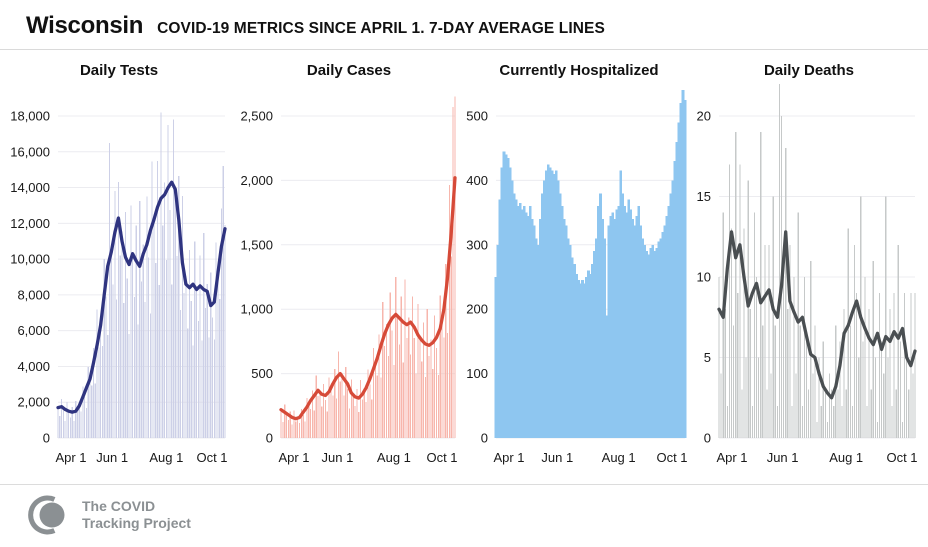 This screenshot has height=547, width=928. Describe the element at coordinates (256, 116) in the screenshot. I see `svg-text: 2,500` at that location.